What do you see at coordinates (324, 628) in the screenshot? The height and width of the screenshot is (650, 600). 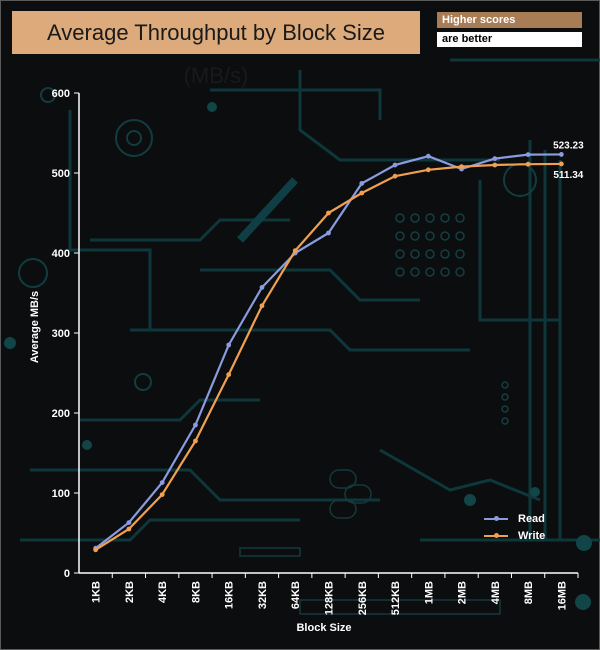 I see `x-axis-label: Block Size` at bounding box center [324, 628].